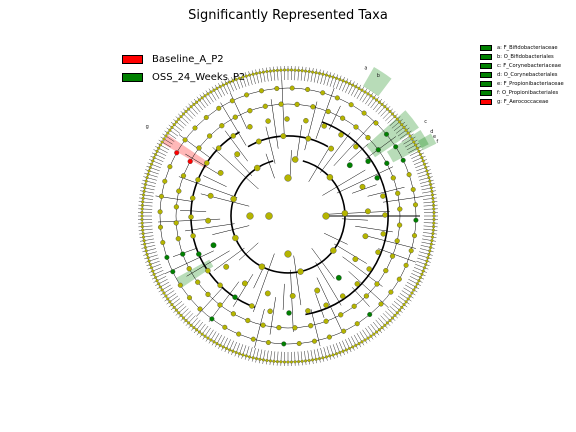 The image size is (576, 432). I want to click on legend-swatch-baseline, so click(132, 59).